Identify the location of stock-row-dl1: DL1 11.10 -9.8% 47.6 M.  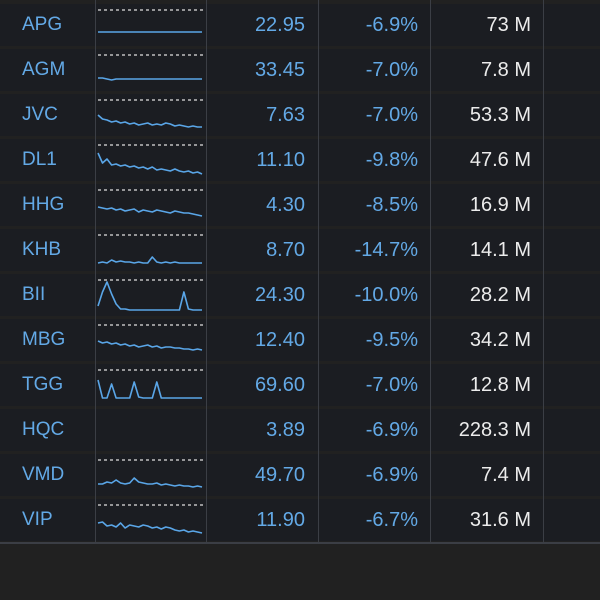
(300, 160).